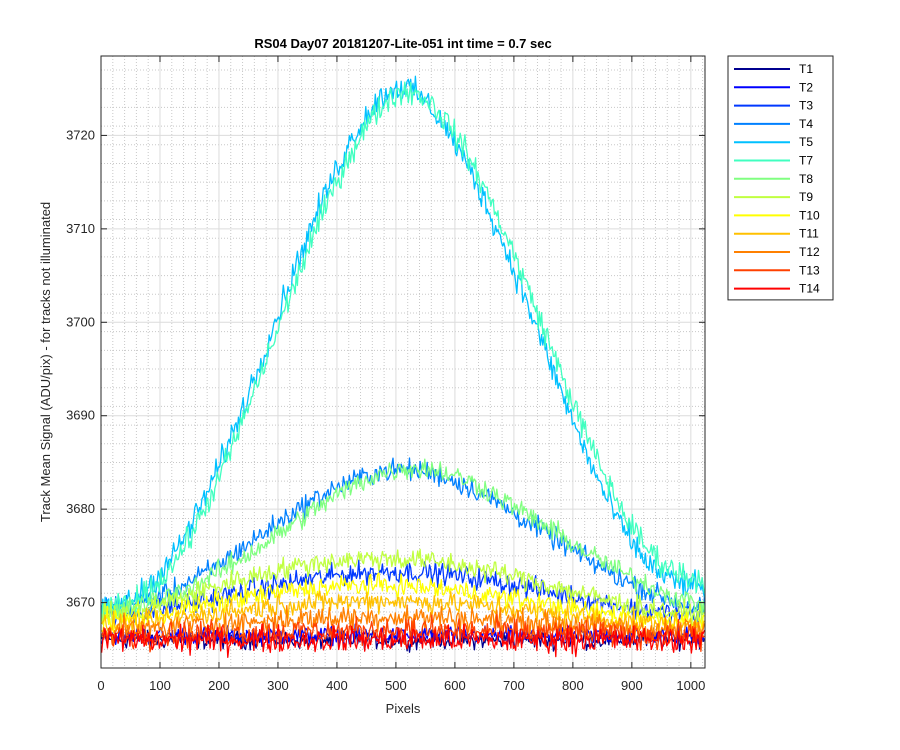  What do you see at coordinates (806, 161) in the screenshot?
I see `legend-label-t7: T7` at bounding box center [806, 161].